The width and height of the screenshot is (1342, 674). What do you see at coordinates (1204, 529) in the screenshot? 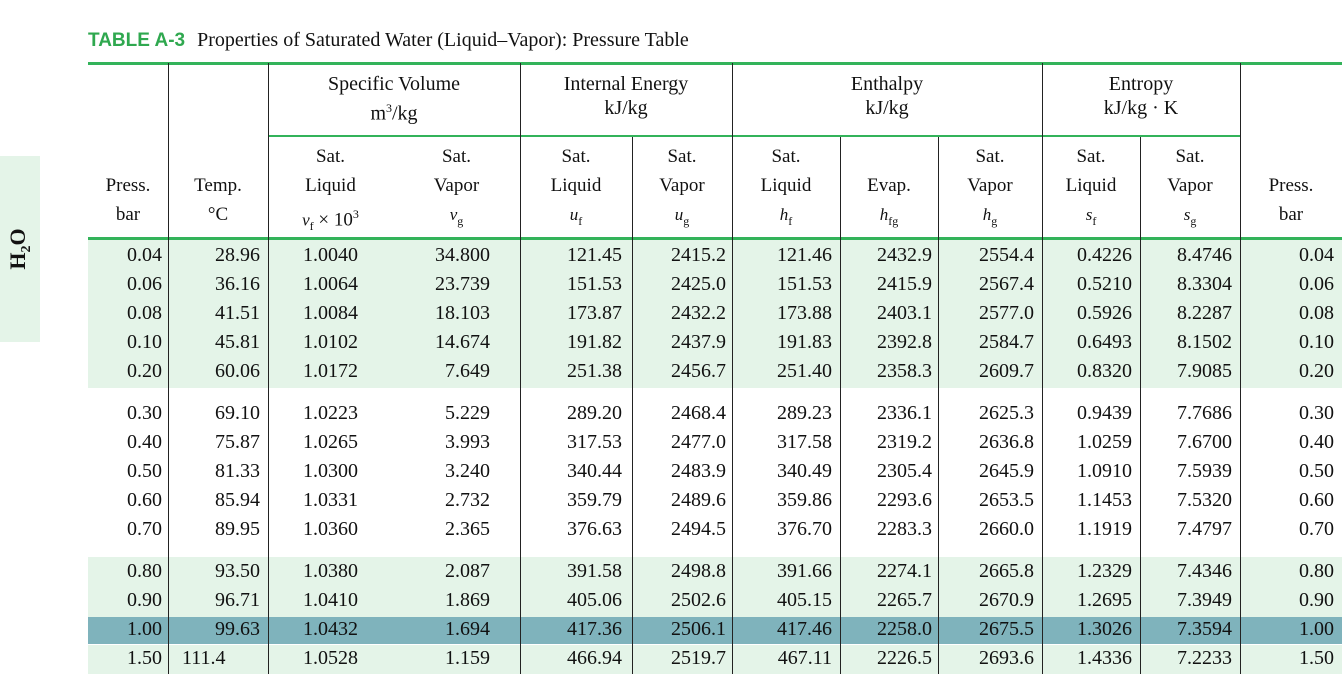
I see `table-cell: 7.4797` at bounding box center [1204, 529].